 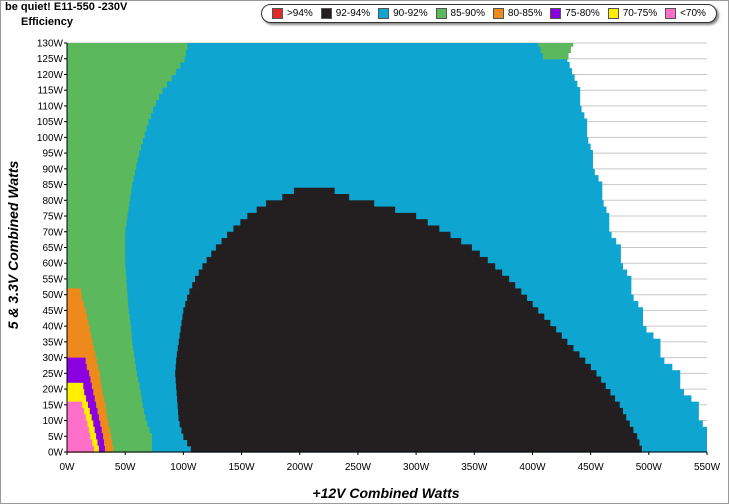 What do you see at coordinates (52, 185) in the screenshot?
I see `y-tick-label: 85W` at bounding box center [52, 185].